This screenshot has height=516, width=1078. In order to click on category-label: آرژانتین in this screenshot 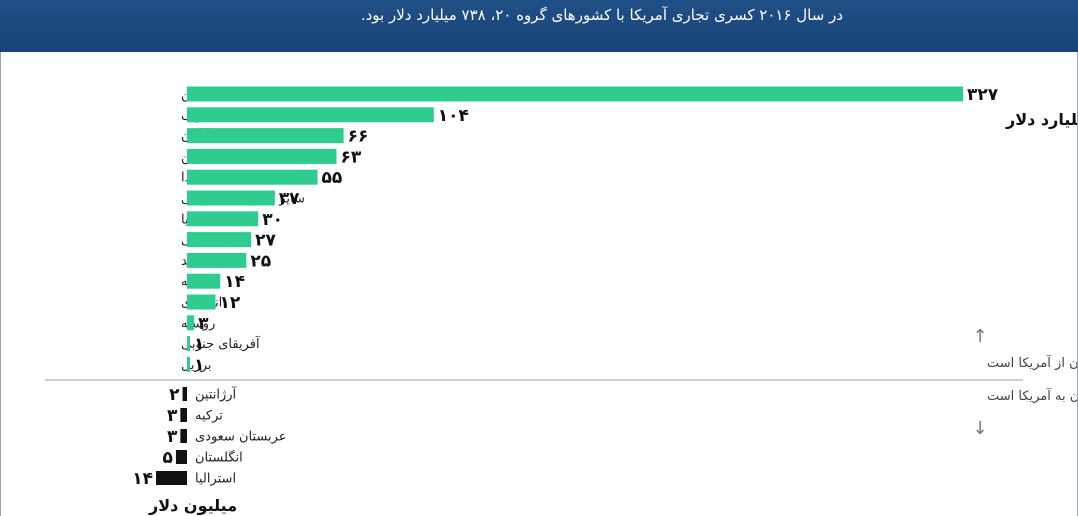, I will do `click(216, 394)`.